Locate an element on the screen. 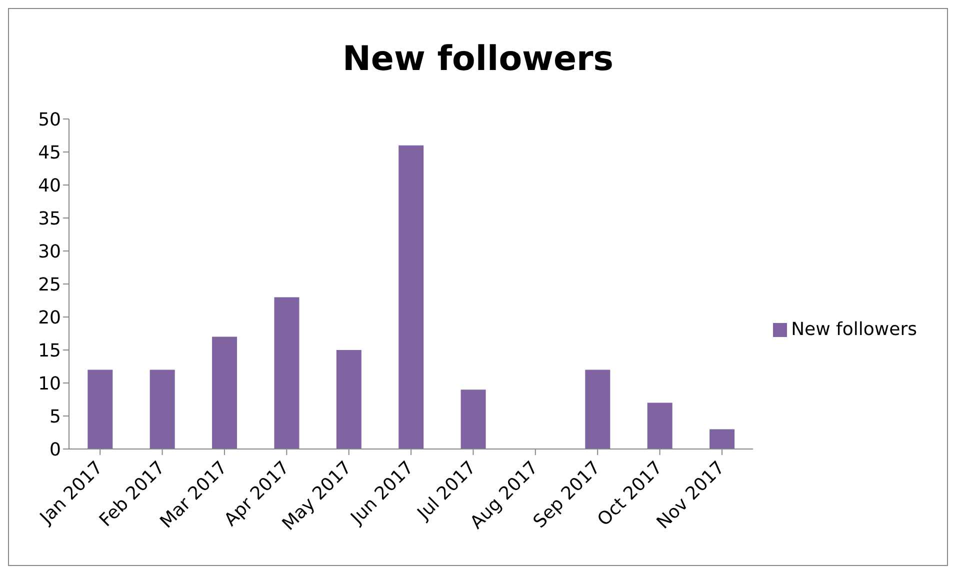 The height and width of the screenshot is (576, 957). y-tick-label: 30 is located at coordinates (49, 251).